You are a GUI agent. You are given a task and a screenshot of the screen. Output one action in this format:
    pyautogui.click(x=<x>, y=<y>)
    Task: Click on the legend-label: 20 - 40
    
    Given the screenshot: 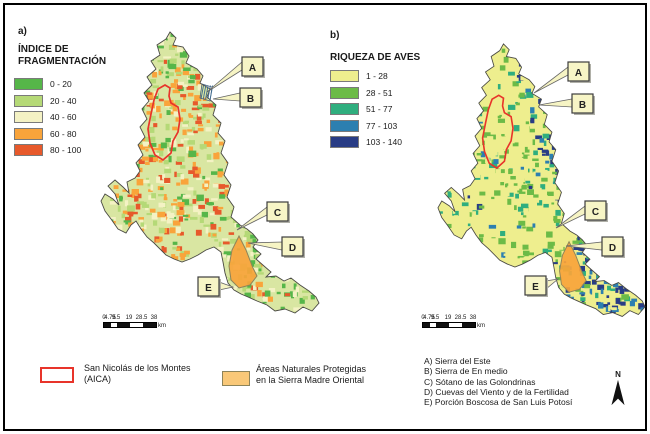 What is the action you would take?
    pyautogui.click(x=63, y=100)
    